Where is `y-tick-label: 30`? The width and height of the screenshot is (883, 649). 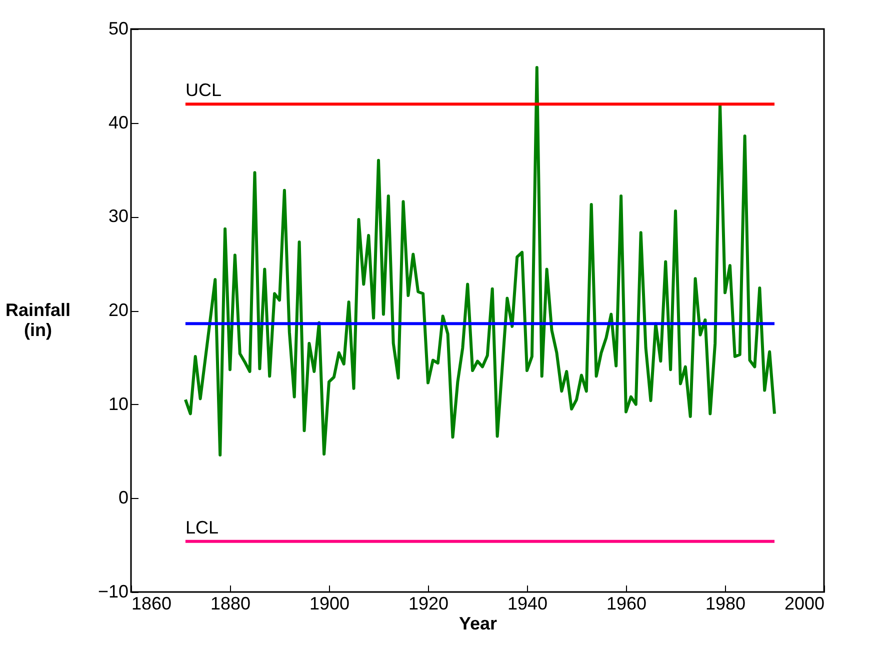
y-tick-label: 30 is located at coordinates (118, 216).